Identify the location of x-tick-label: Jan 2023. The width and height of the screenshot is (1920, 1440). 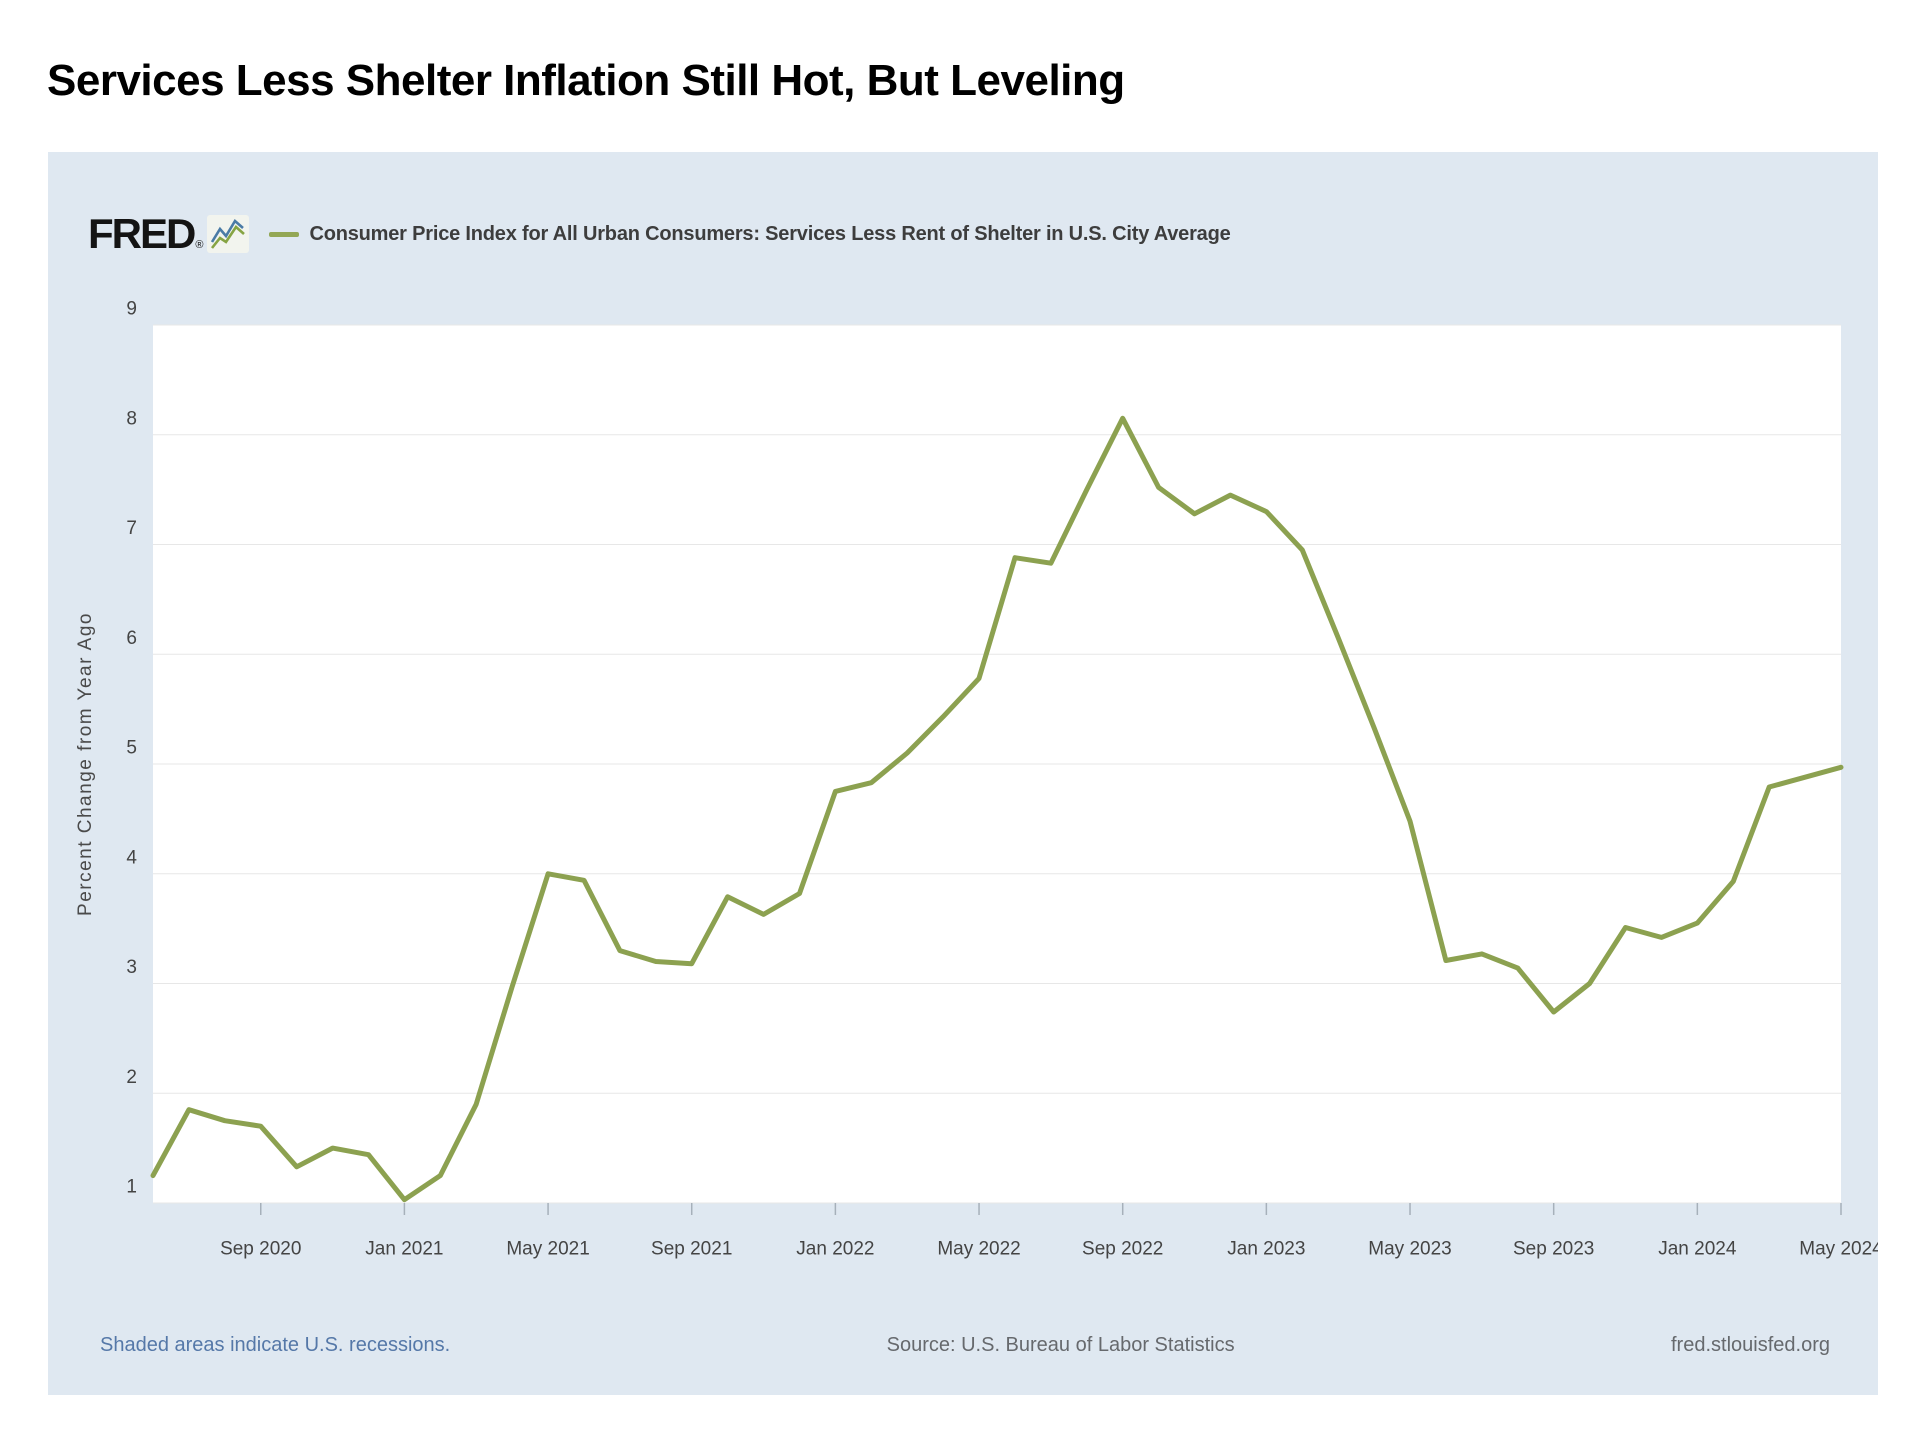
(1266, 1249).